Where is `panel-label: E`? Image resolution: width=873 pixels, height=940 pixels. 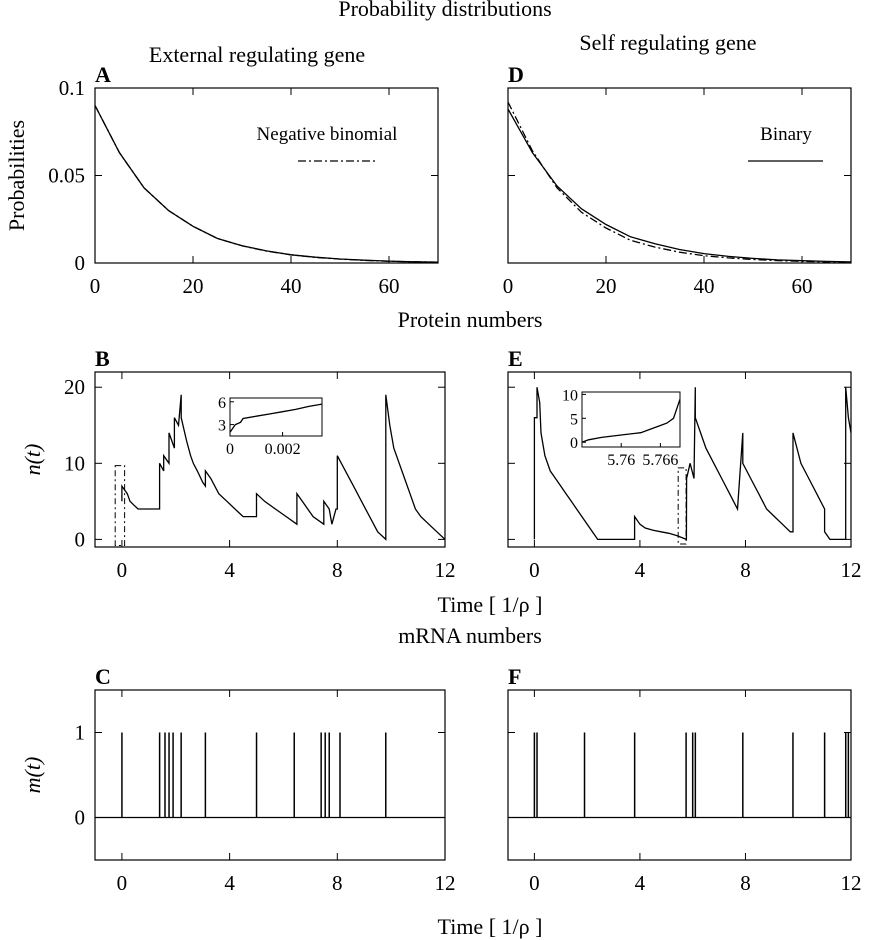 panel-label: E is located at coordinates (515, 358).